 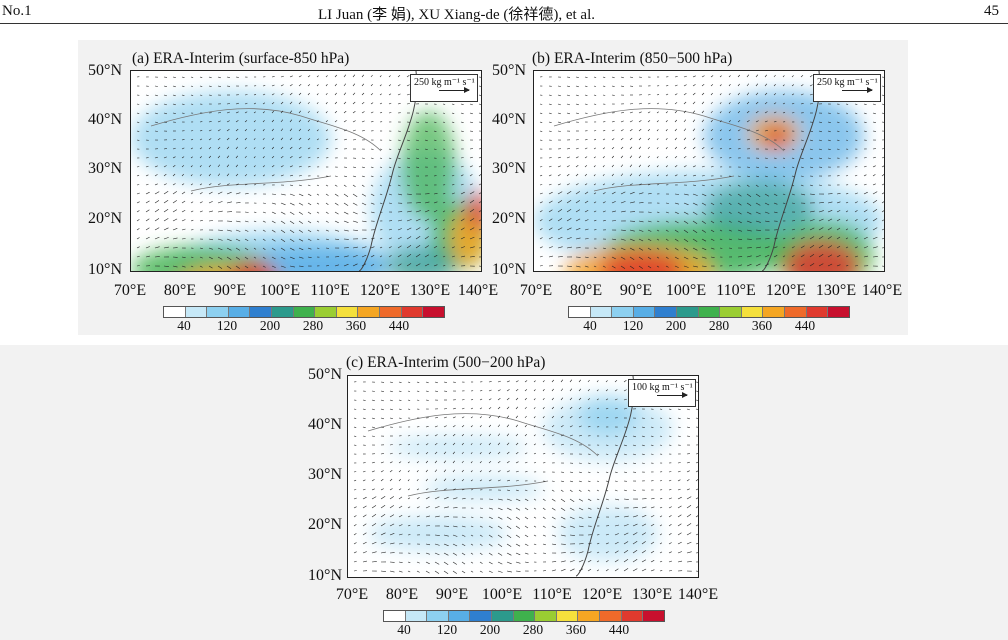 I want to click on panel-a-ylabel: 20°N, so click(x=105, y=218).